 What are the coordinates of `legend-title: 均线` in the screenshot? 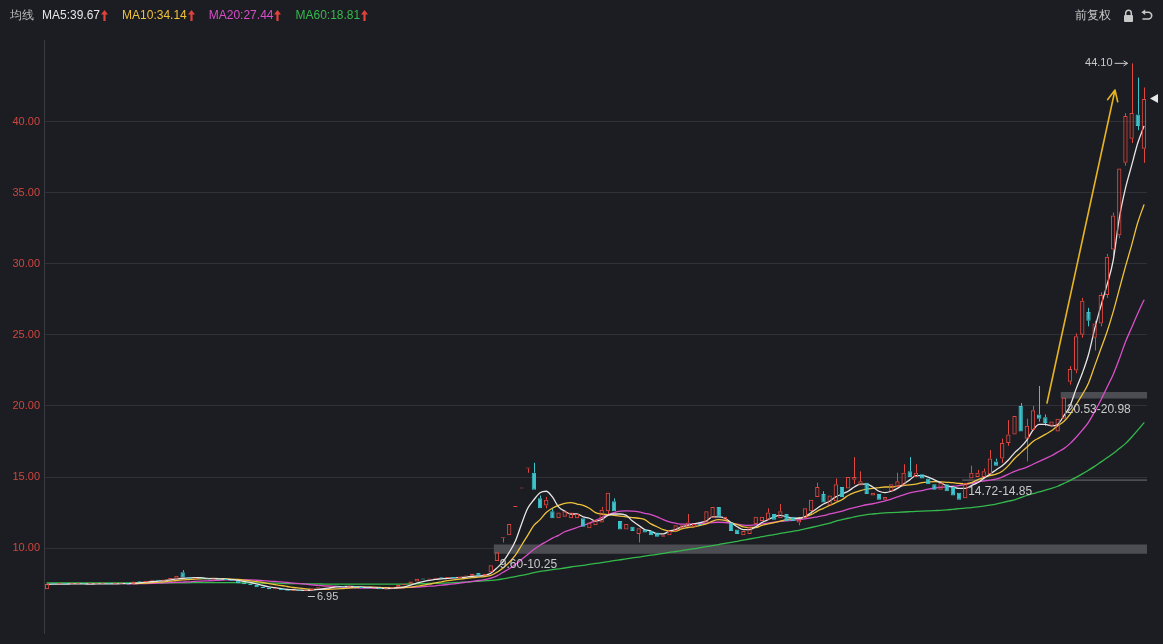 It's located at (22, 15).